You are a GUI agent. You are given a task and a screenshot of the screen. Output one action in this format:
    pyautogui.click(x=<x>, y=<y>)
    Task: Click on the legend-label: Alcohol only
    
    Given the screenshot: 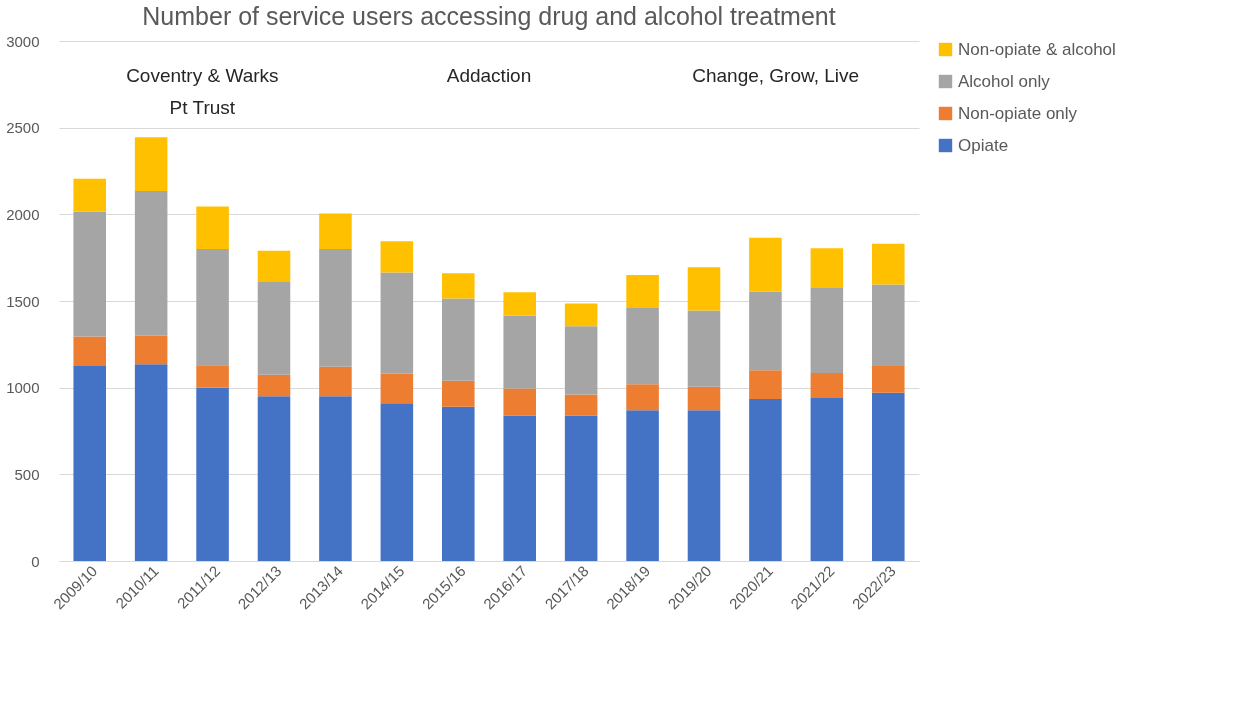 What is the action you would take?
    pyautogui.click(x=1004, y=81)
    